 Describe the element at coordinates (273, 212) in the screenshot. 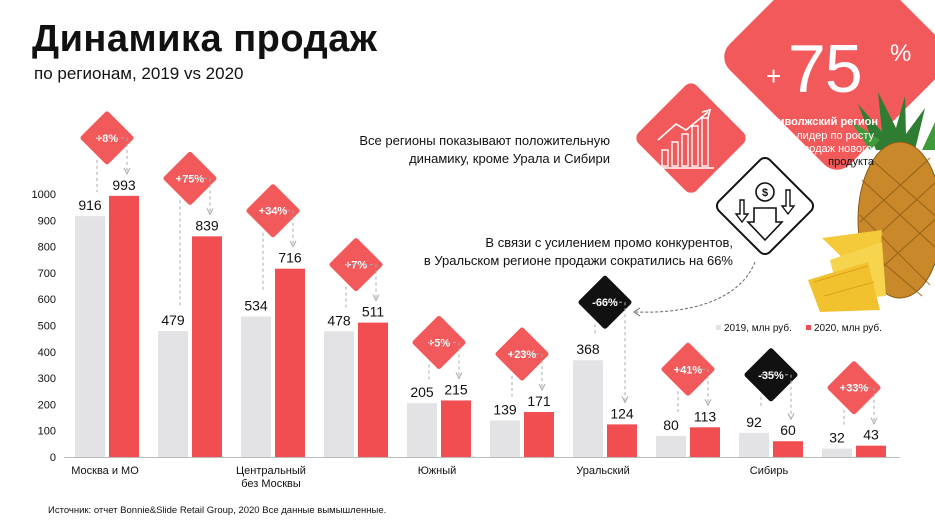

I see `change-badge-label: +34%` at that location.